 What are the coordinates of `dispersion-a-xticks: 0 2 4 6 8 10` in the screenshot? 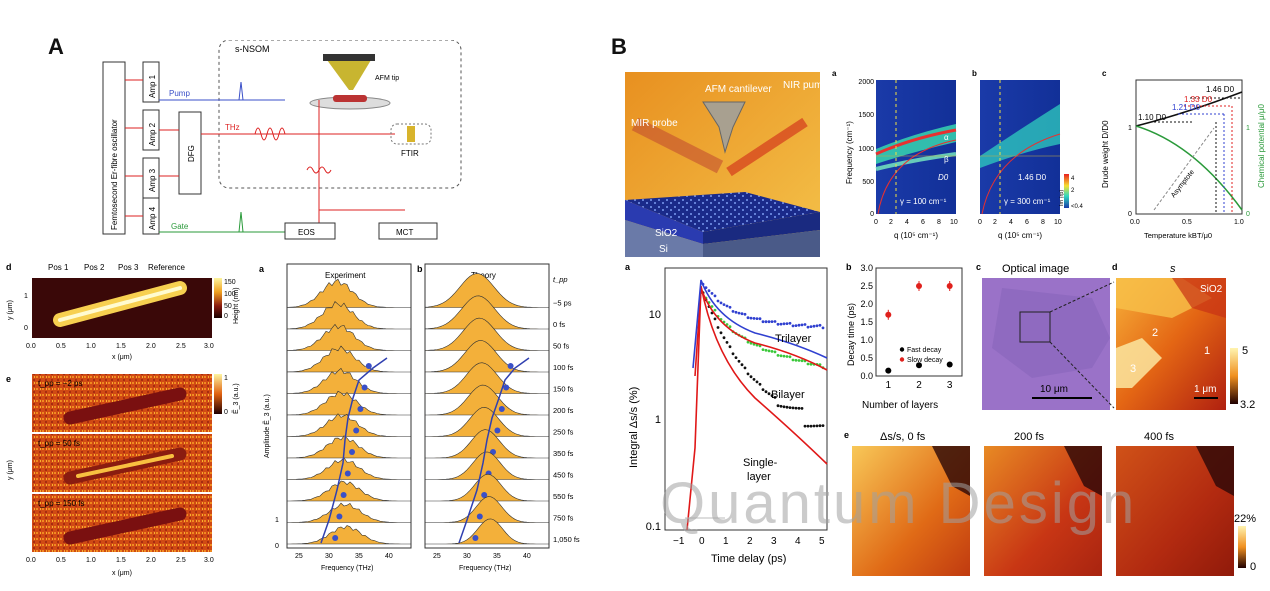 It's located at (916, 222).